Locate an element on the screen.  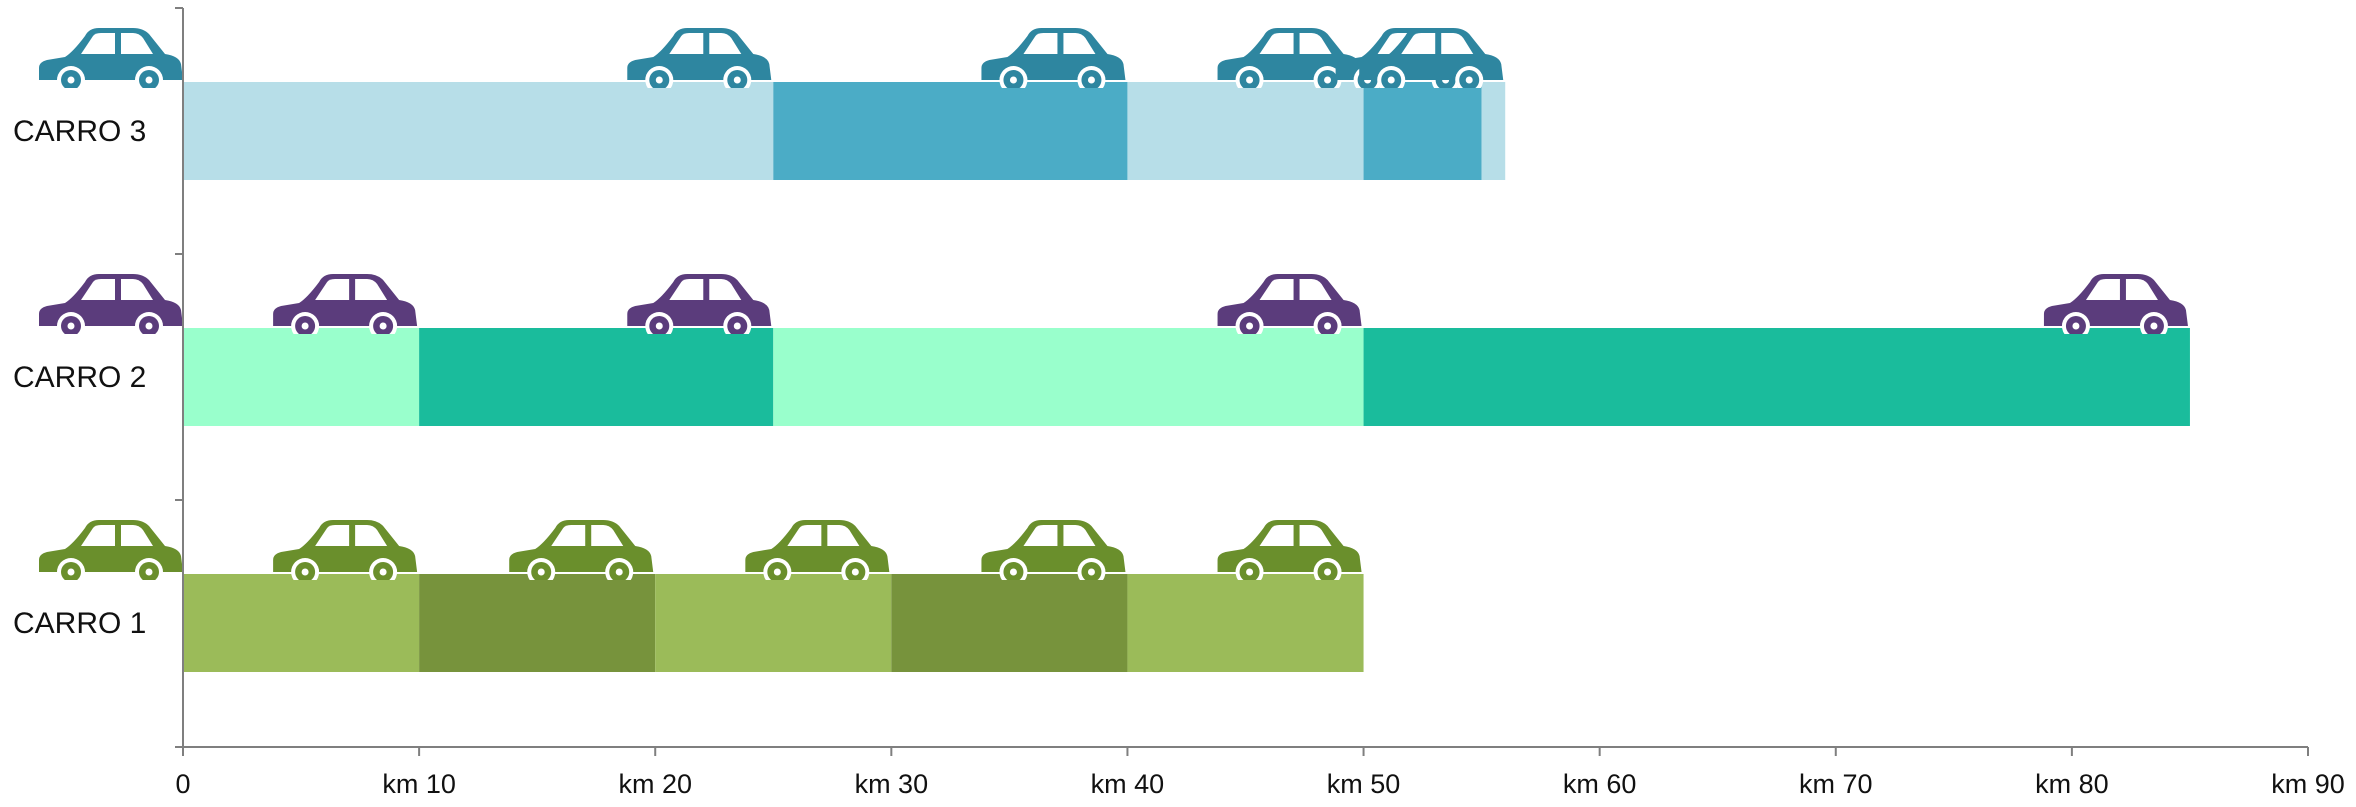
x-tick-label: km 20 is located at coordinates (655, 784).